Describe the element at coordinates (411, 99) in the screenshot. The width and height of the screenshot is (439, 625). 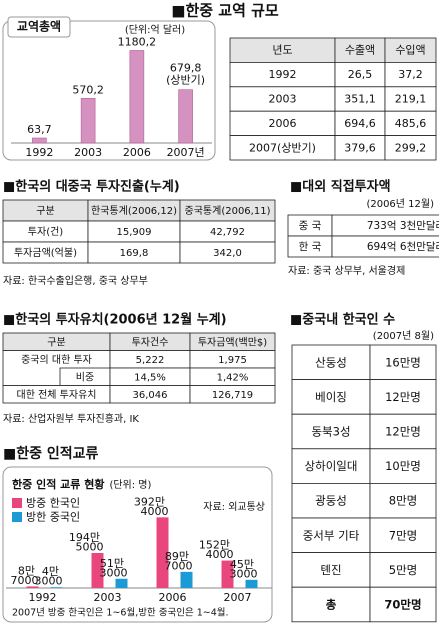
I see `cell-text: 219,1` at that location.